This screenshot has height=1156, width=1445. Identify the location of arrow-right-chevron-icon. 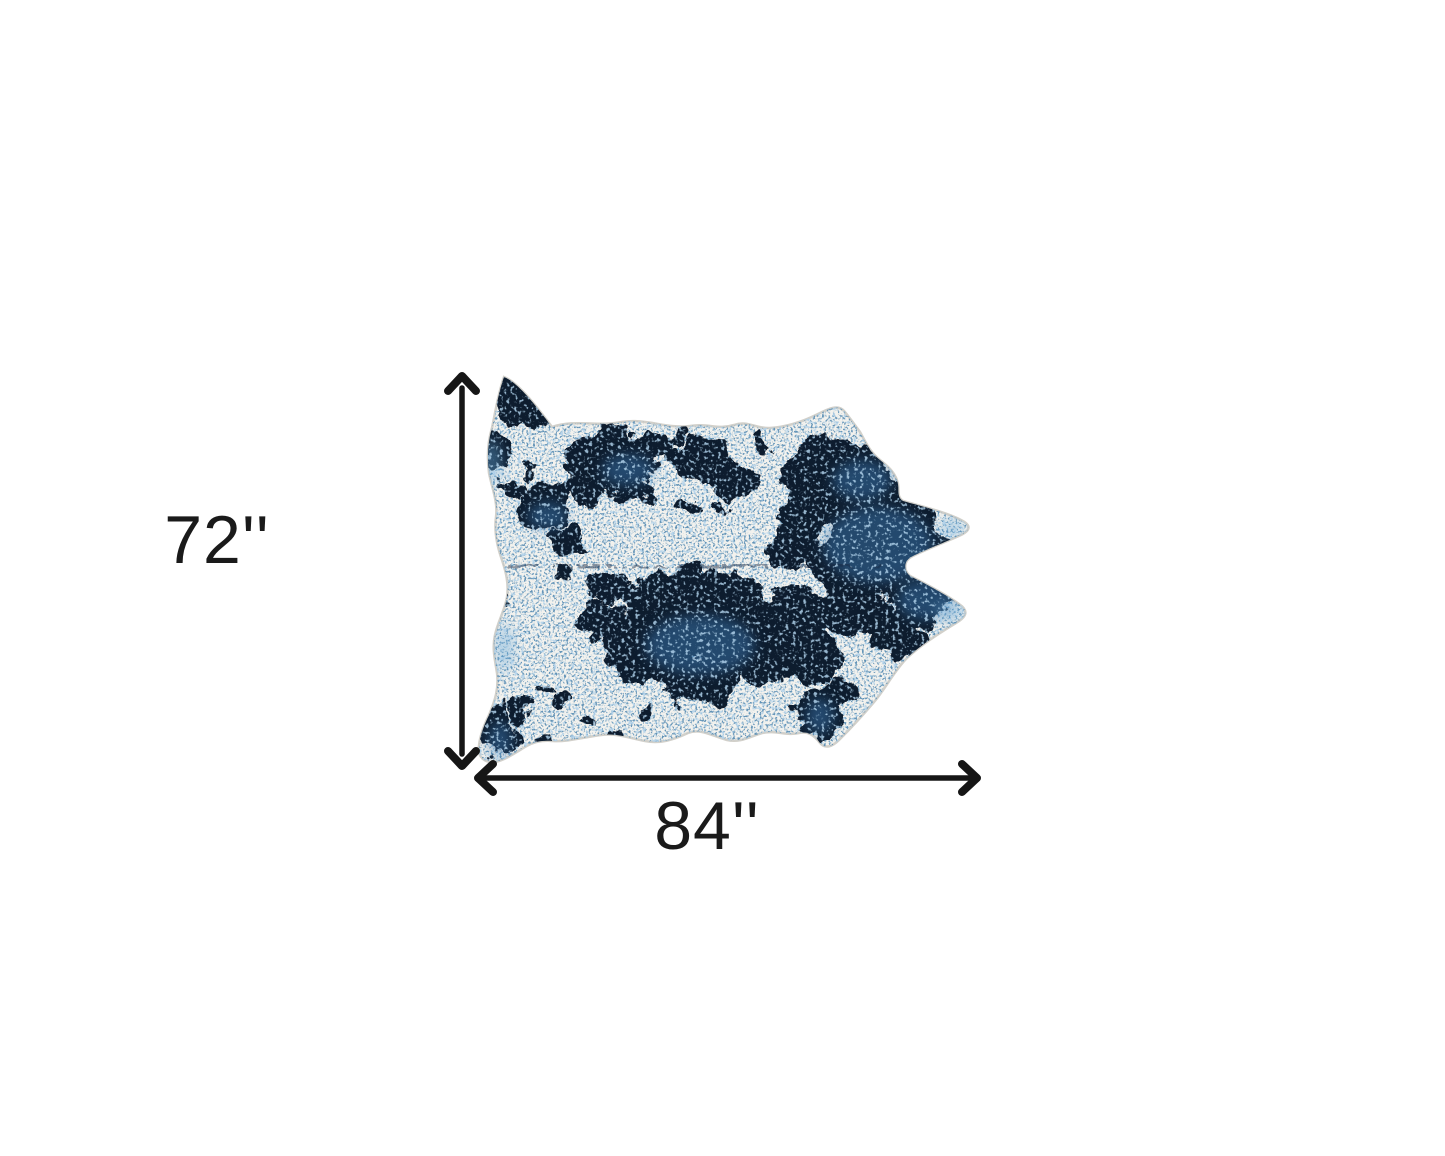
(969, 778).